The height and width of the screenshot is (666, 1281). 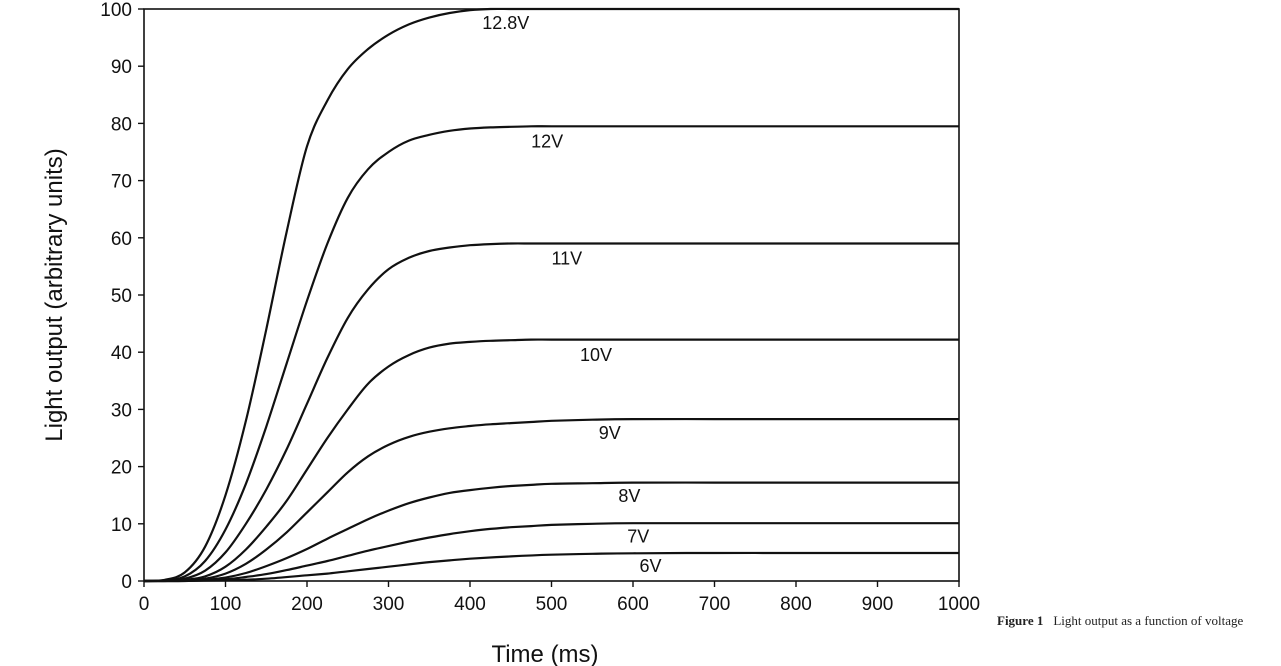 What do you see at coordinates (121, 182) in the screenshot?
I see `y-tick-label: 70` at bounding box center [121, 182].